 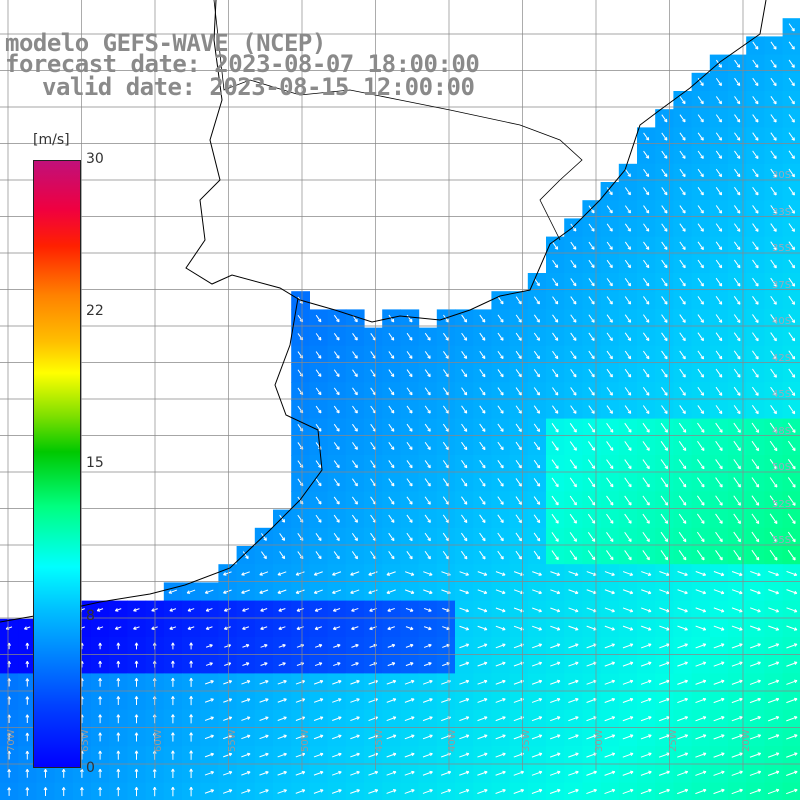 What do you see at coordinates (57, 464) in the screenshot?
I see `colorbar` at bounding box center [57, 464].